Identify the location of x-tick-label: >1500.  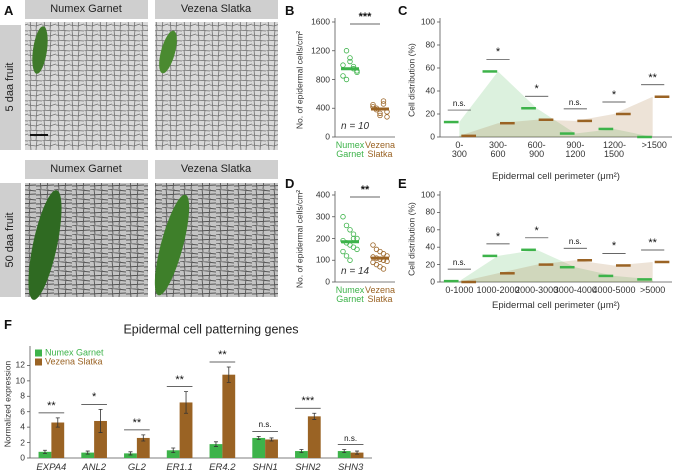
(654, 145).